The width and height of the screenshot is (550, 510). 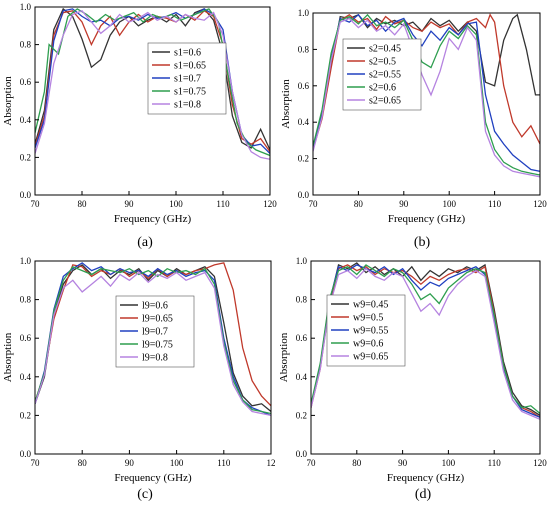 I want to click on legend-label: l9=0.8, so click(x=155, y=358).